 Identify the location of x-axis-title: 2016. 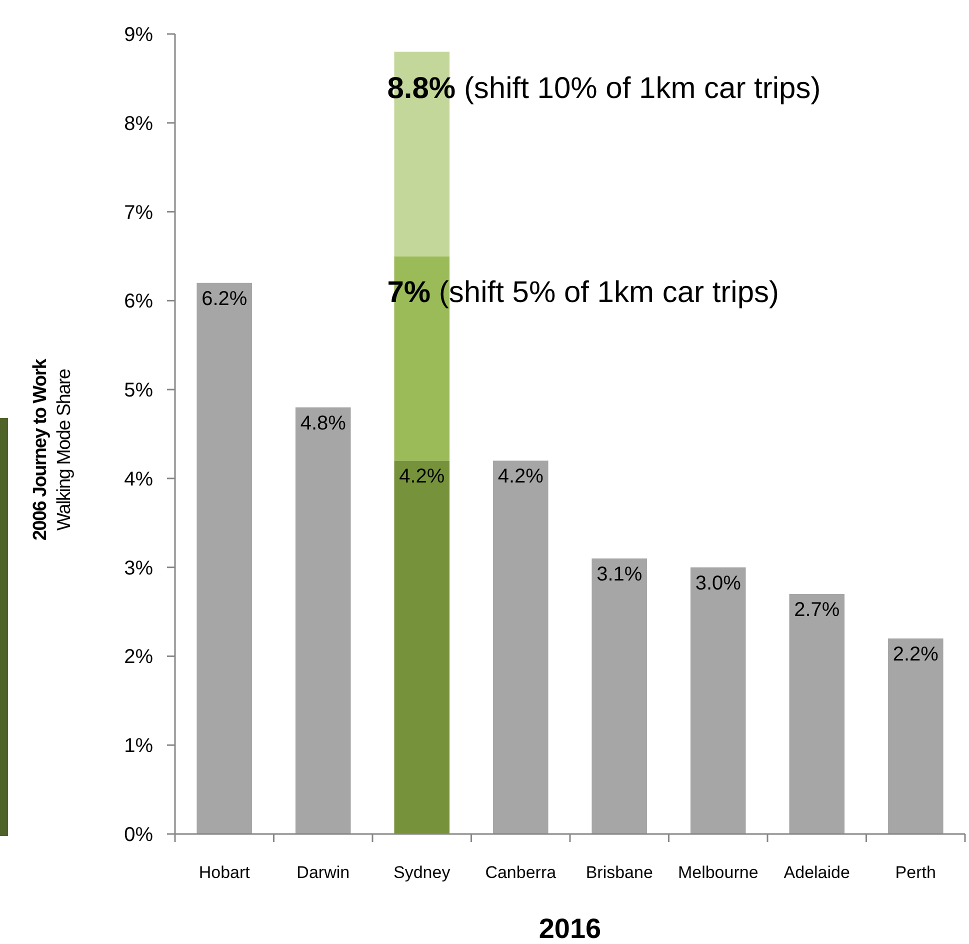
(570, 928).